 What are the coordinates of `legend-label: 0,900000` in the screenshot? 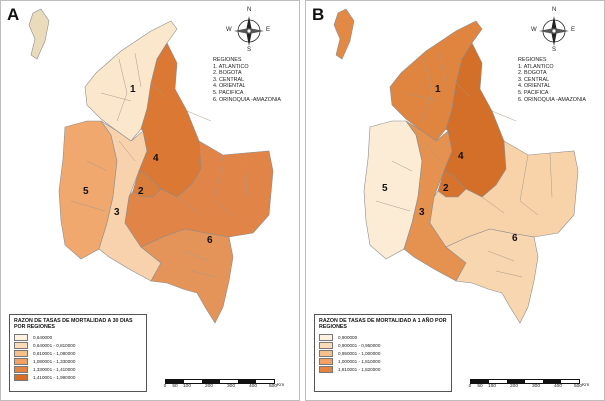 It's located at (348, 338).